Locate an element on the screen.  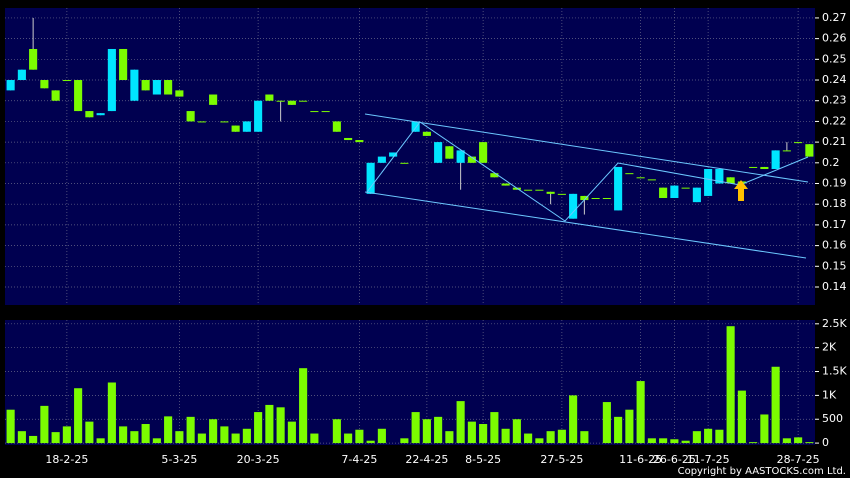
x-tick-label: 28-7-25 is located at coordinates (798, 459).